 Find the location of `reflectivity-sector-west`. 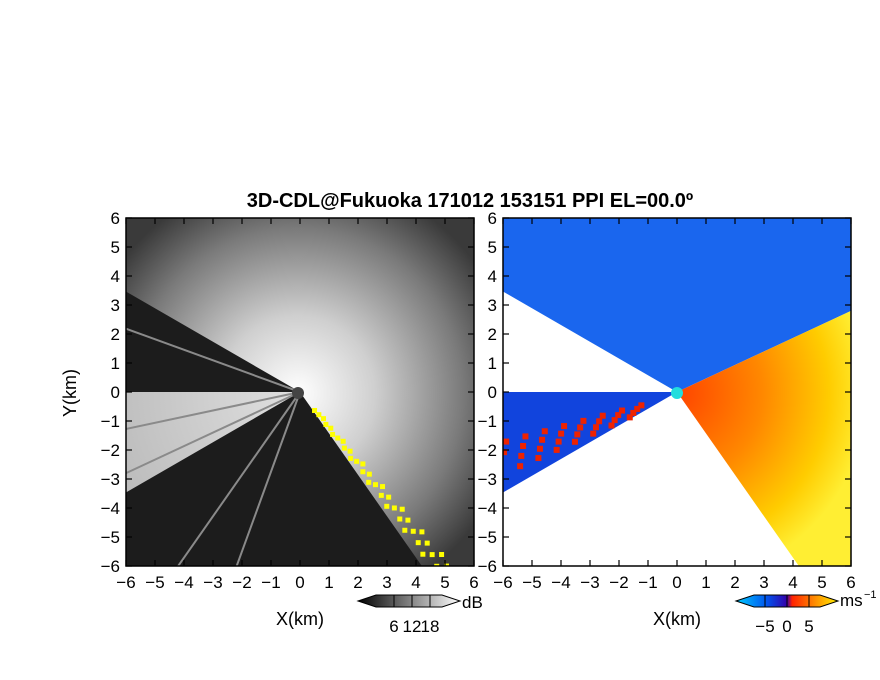

reflectivity-sector-west is located at coordinates (213, 442).